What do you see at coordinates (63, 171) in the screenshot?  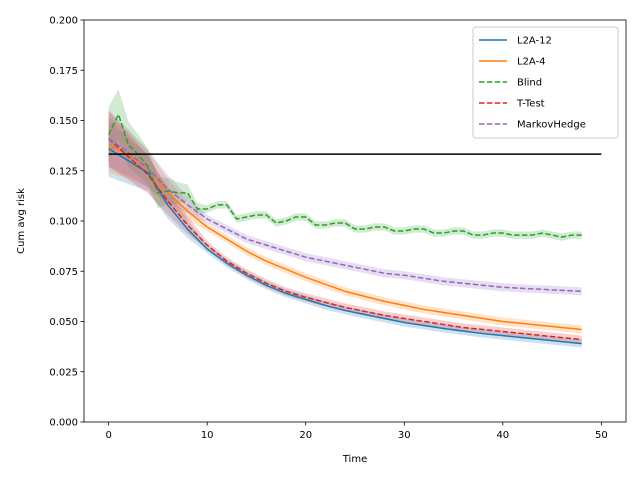 I see `y-tick-label: 0.125` at bounding box center [63, 171].